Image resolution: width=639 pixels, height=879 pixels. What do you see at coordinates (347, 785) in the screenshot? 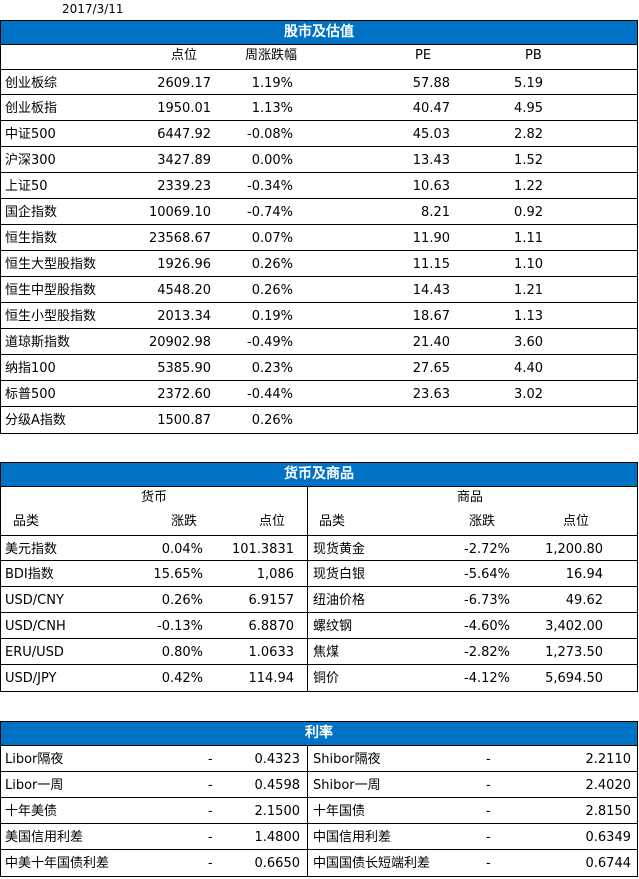
I see `rate-name: Shibor一周` at bounding box center [347, 785].